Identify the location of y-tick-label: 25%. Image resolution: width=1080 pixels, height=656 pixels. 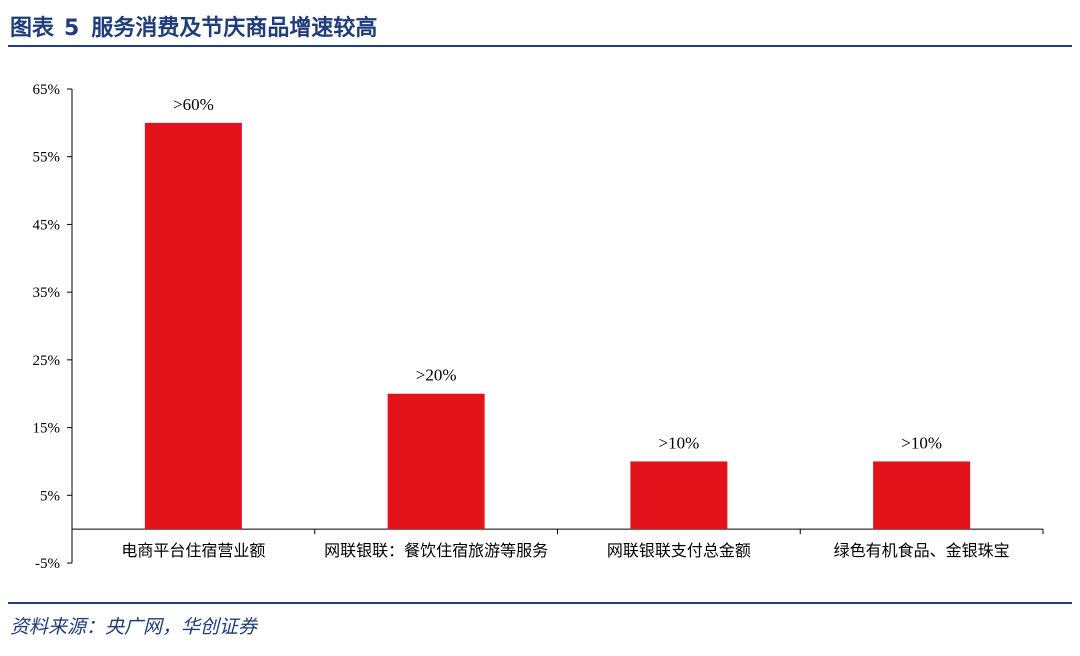
(47, 361).